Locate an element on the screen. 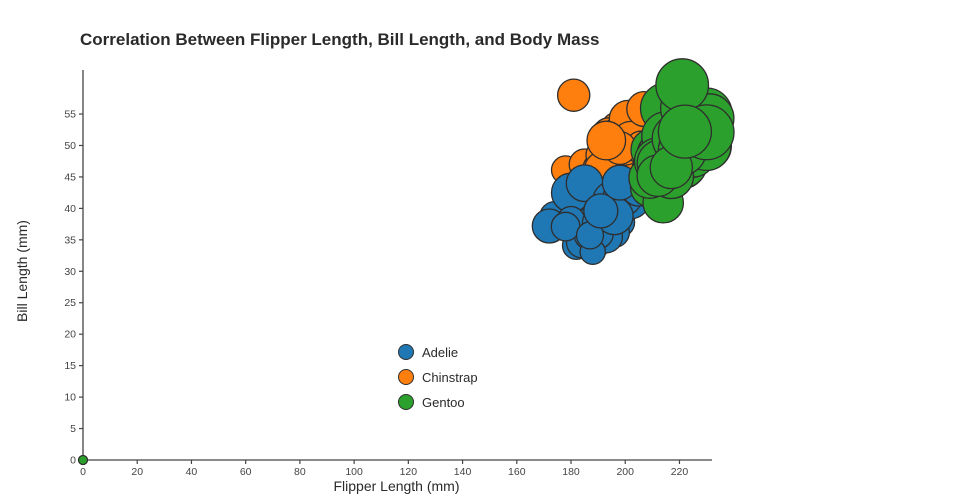 This screenshot has width=960, height=500. legend-item-adelie: Adelie is located at coordinates (438, 352).